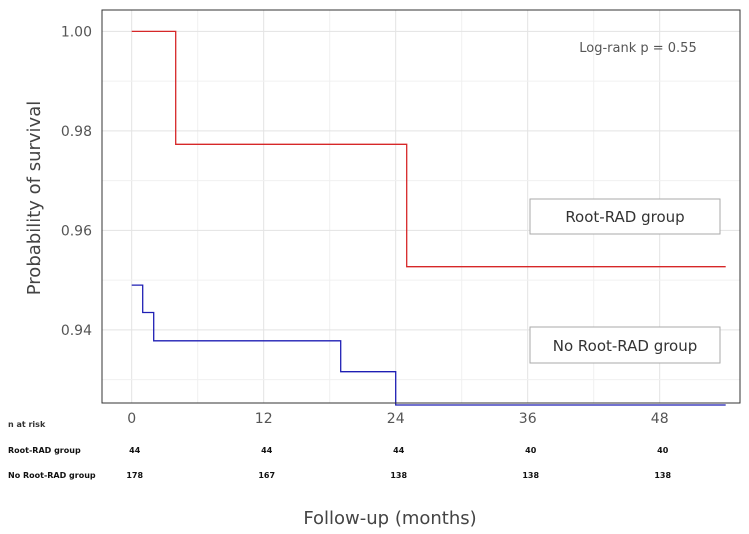 This screenshot has width=749, height=534. I want to click on x-tick-label: 0, so click(131, 419).